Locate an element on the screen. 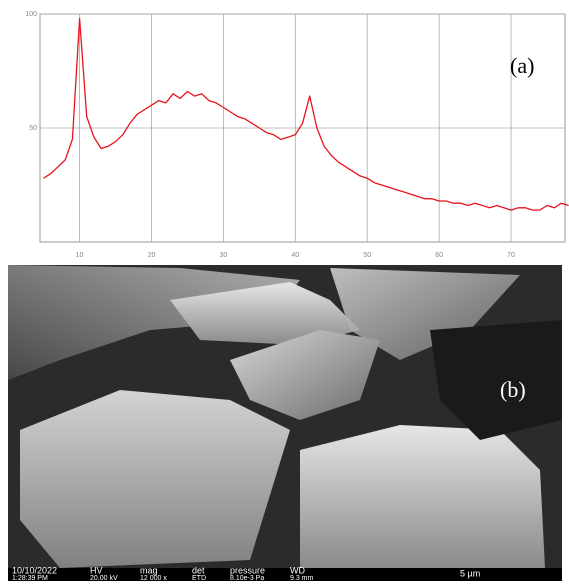 This screenshot has height=586, width=569. info-date: 10/10/2022 is located at coordinates (34, 570).